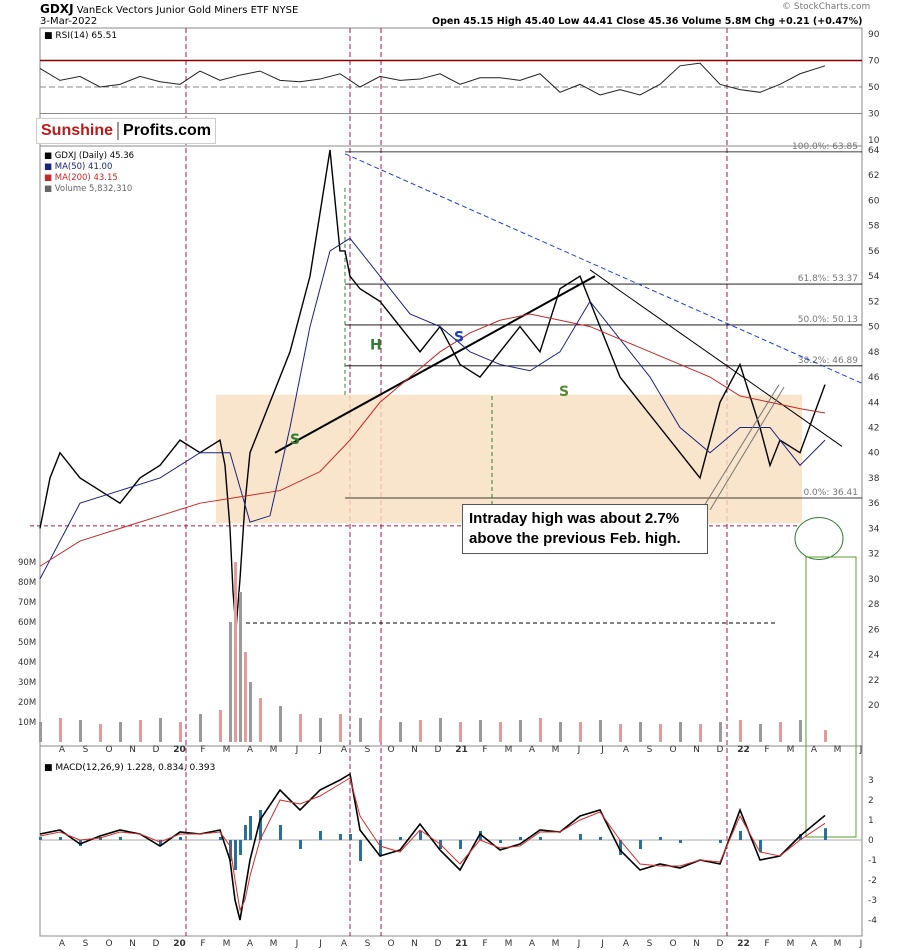  I want to click on rsi-tick-label: 90, so click(874, 35).